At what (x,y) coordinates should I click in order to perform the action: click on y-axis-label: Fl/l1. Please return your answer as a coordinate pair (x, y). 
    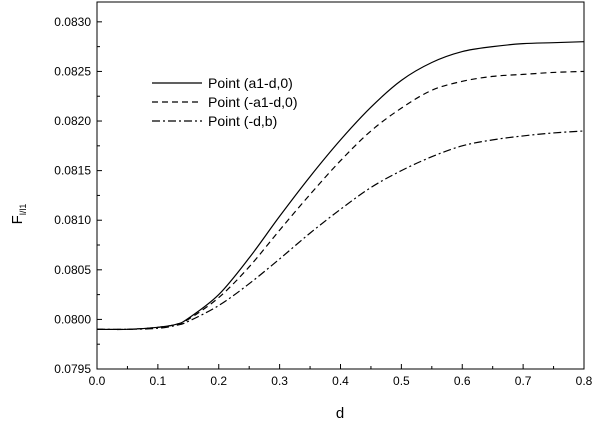
    Looking at the image, I should click on (18, 214).